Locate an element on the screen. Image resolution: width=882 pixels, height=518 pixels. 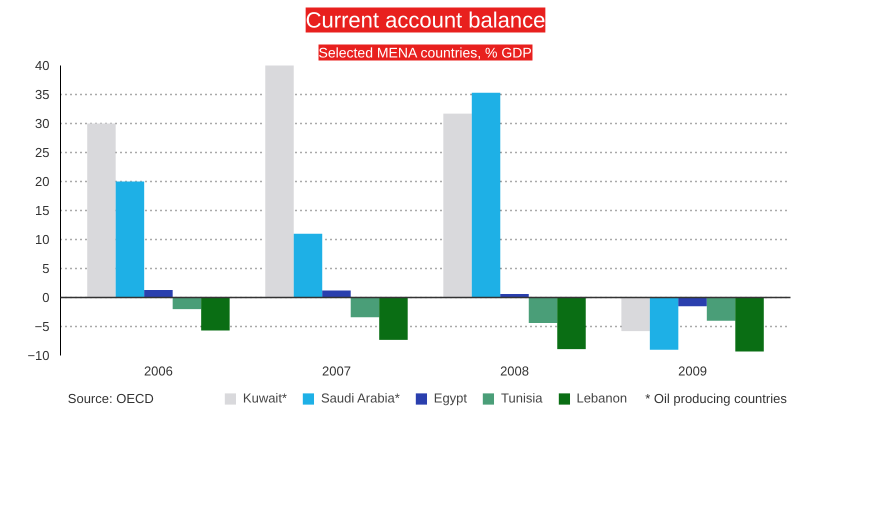
y-tick-label: −5 is located at coordinates (42, 326).